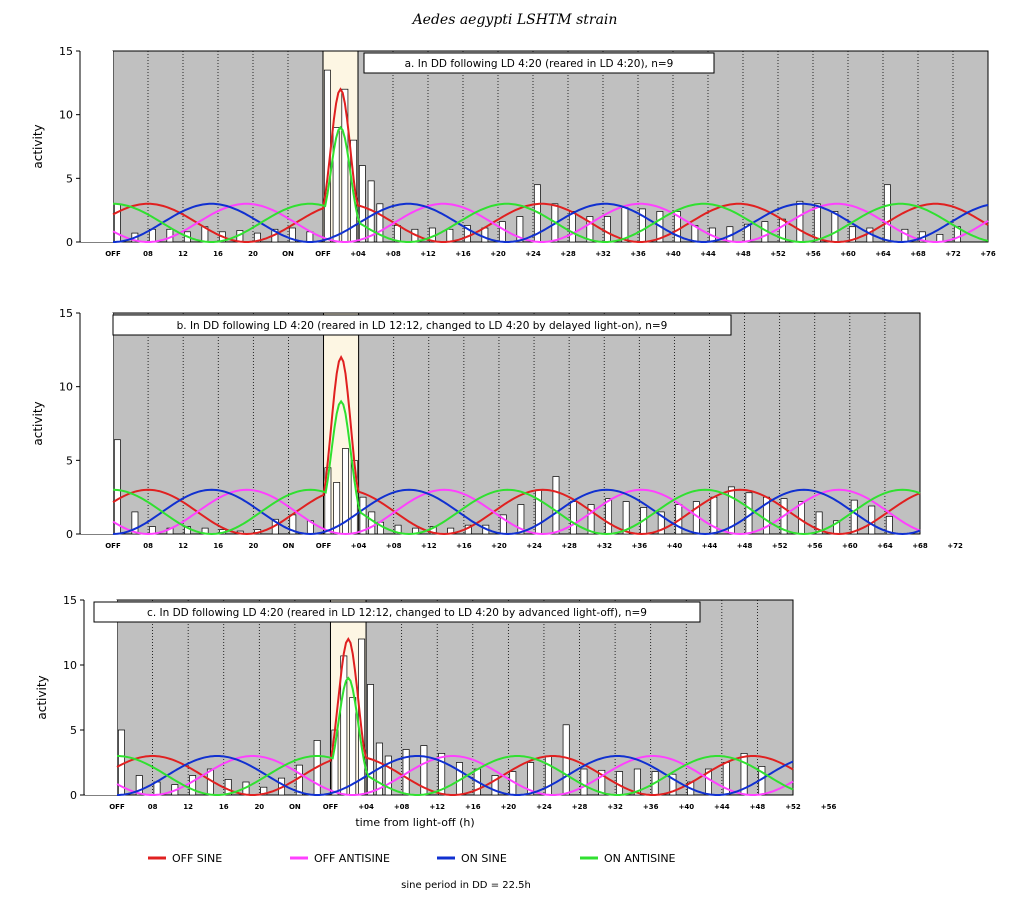  What do you see at coordinates (850, 546) in the screenshot?
I see `x-tick-label: +60` at bounding box center [850, 546].